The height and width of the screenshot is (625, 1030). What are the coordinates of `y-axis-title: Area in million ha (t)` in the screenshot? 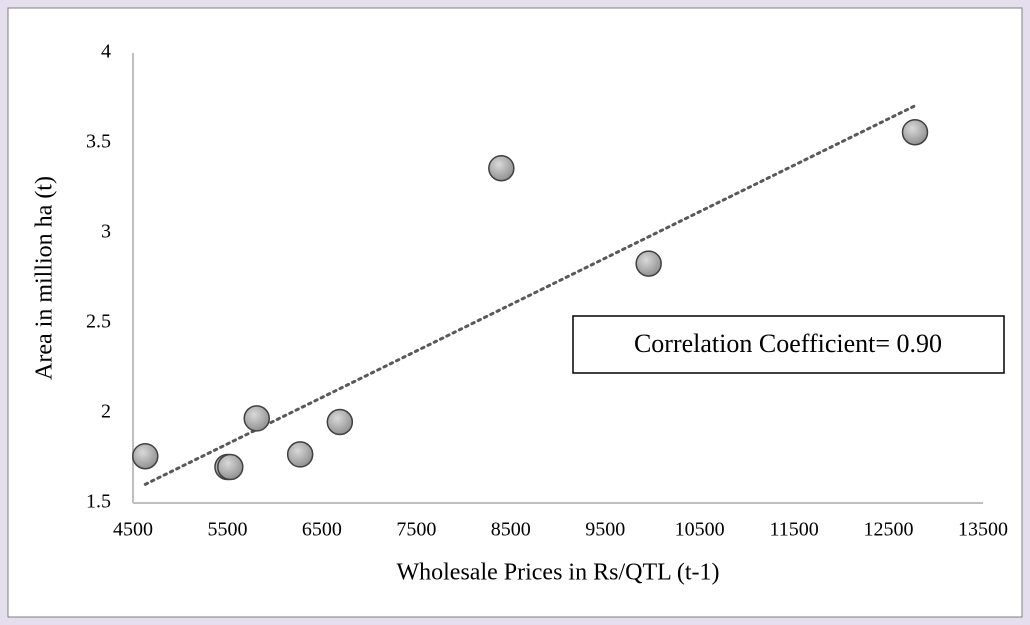 It's located at (45, 278).